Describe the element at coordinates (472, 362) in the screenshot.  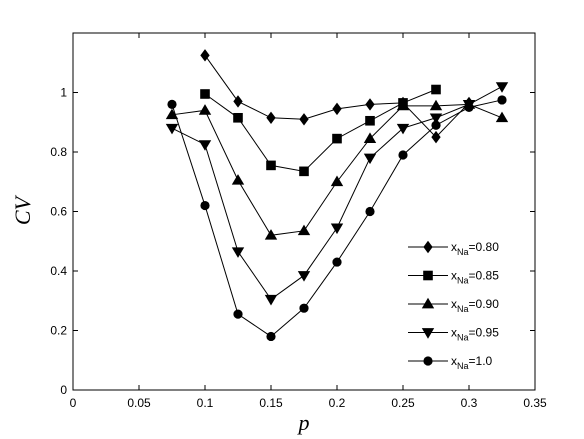
I see `legend-label: xNa=1.0` at that location.